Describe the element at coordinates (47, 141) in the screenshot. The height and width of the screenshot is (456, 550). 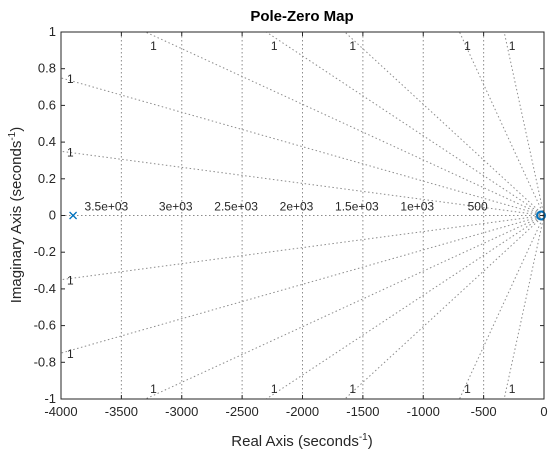
I see `y-tick-label: 0.4` at that location.